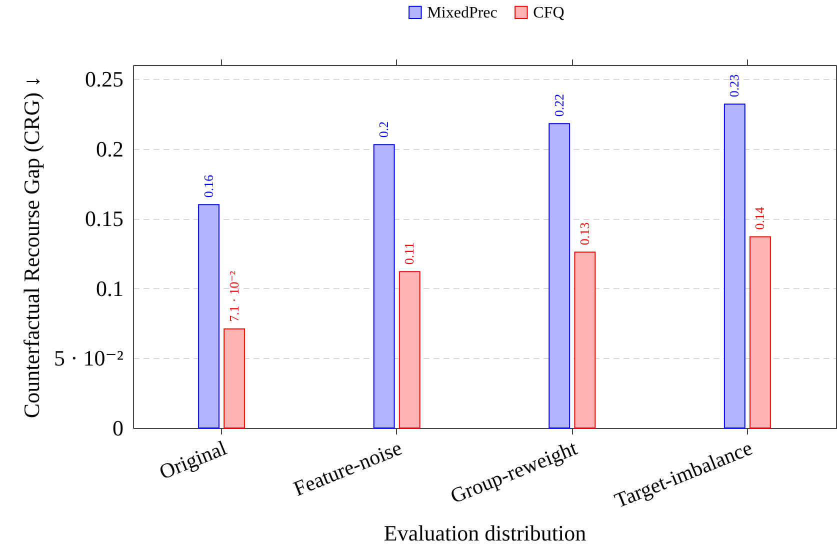  What do you see at coordinates (110, 149) in the screenshot?
I see `y-tick-label: 0.2` at bounding box center [110, 149].